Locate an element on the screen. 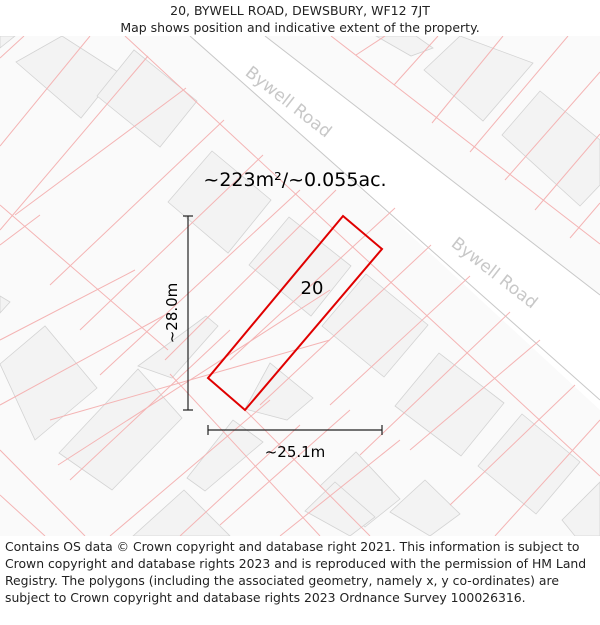 Image resolution: width=600 pixels, height=625 pixels. dimension-horizontal-label: ~25.1m is located at coordinates (295, 452).